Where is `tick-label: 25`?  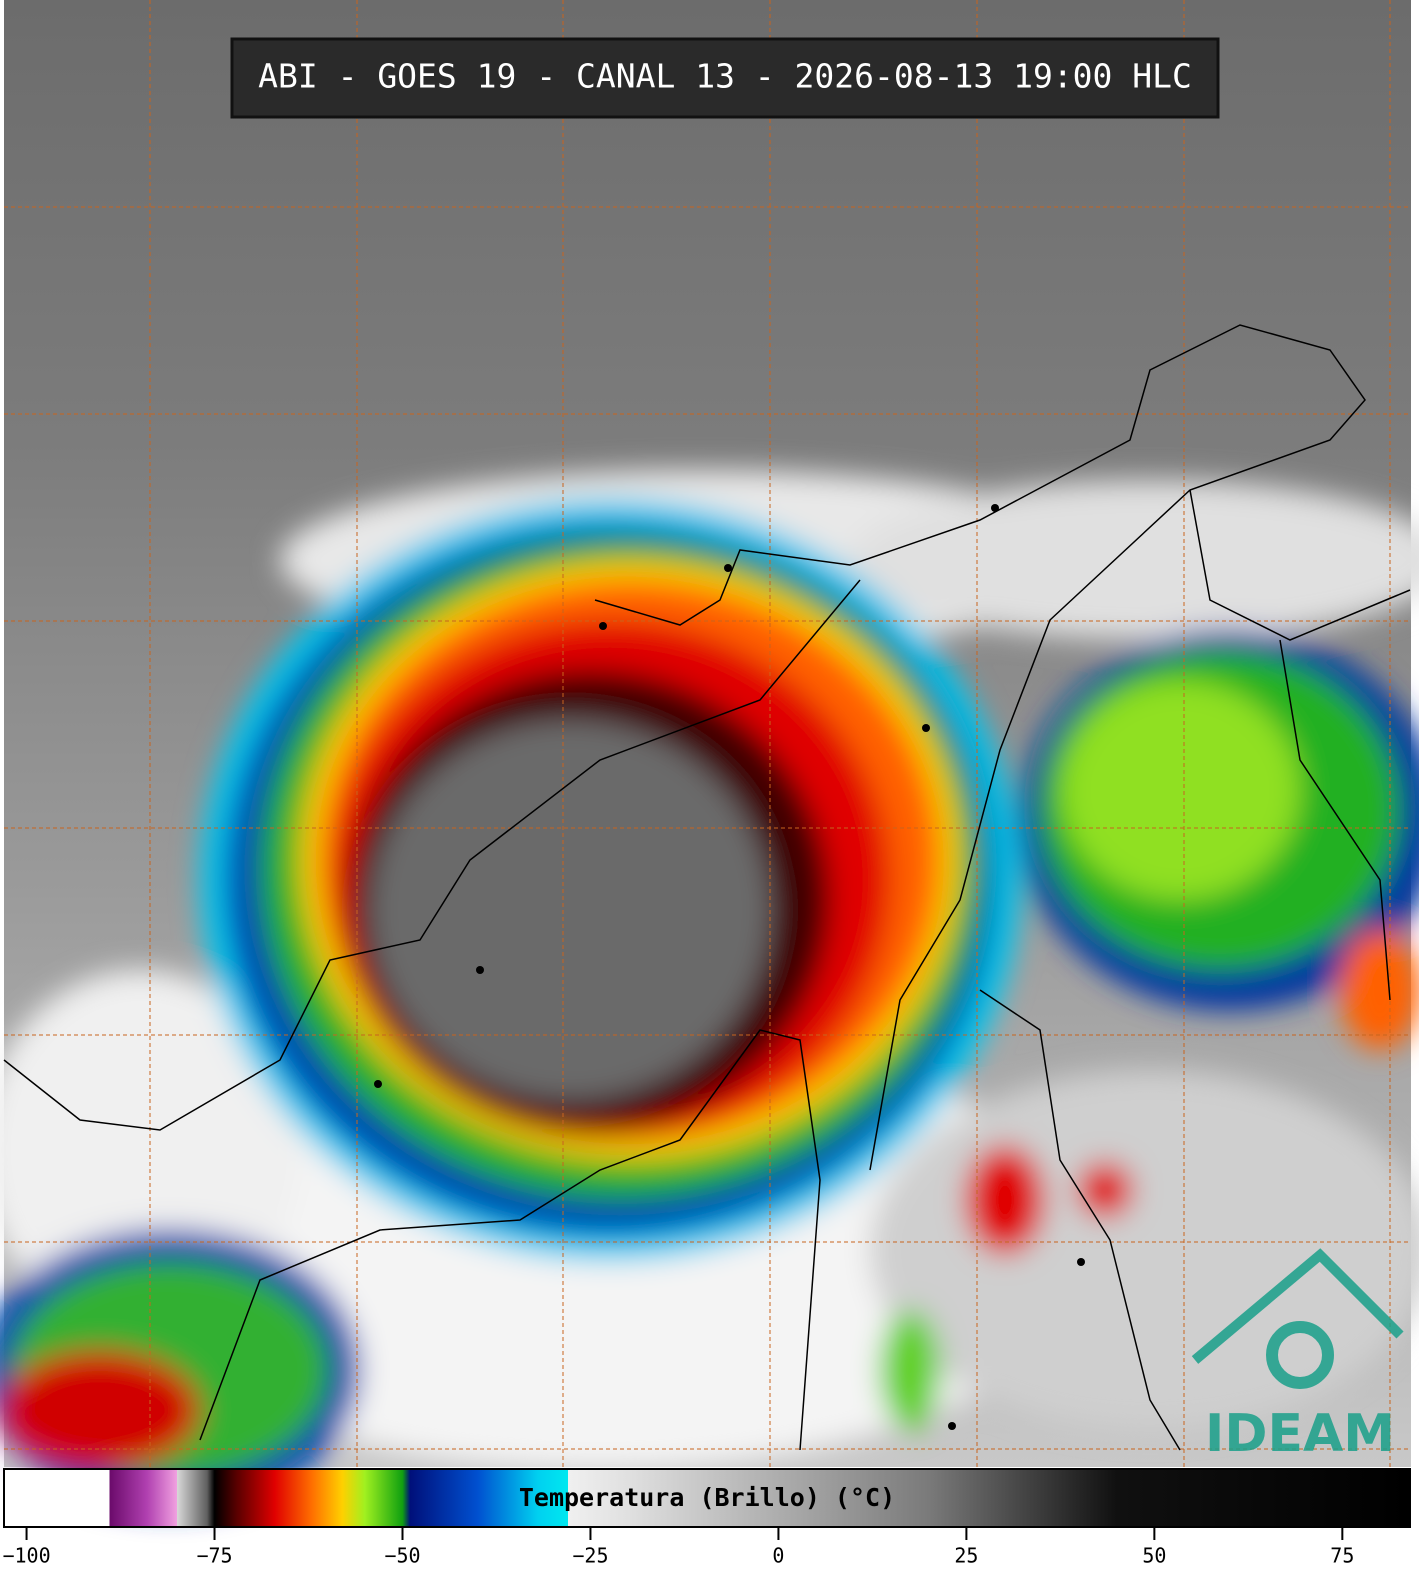
tick-label: 25 is located at coordinates (966, 1556).